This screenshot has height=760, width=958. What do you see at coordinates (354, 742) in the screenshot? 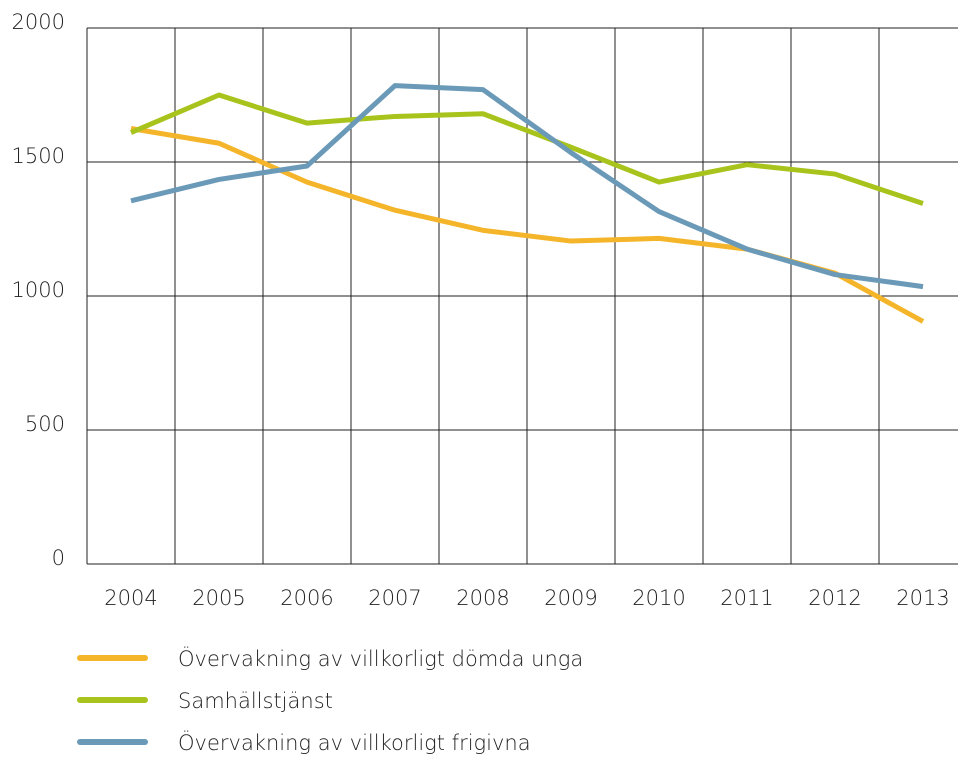
I see `legend-label: Övervakning av villkorligt frigivna` at bounding box center [354, 742].